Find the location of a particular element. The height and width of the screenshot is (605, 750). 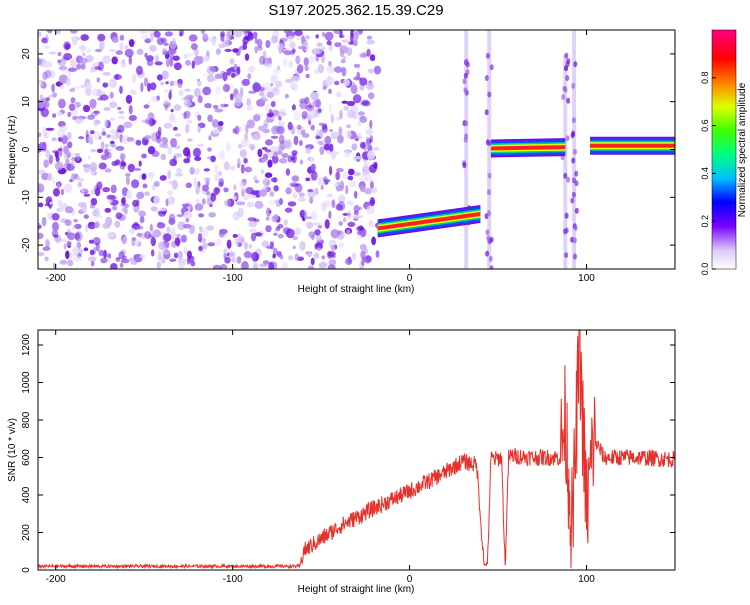

signal-track-band is located at coordinates (528, 148).